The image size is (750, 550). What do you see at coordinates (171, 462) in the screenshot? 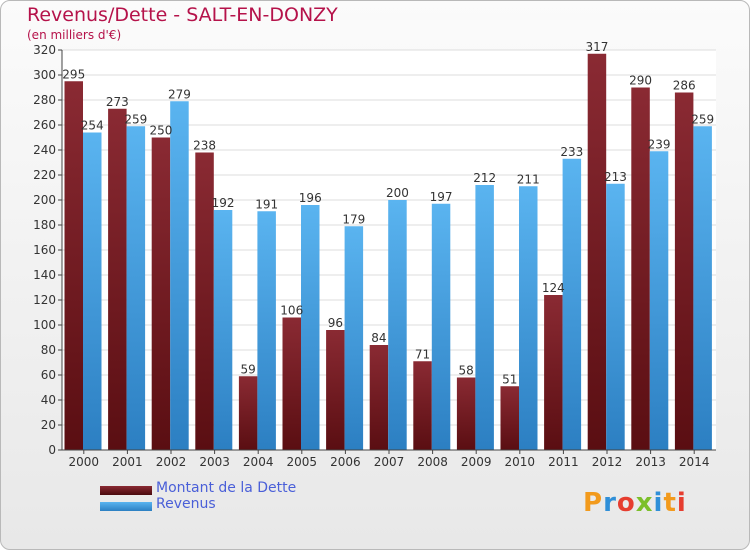
I see `x-tick-label: 2002` at bounding box center [171, 462].